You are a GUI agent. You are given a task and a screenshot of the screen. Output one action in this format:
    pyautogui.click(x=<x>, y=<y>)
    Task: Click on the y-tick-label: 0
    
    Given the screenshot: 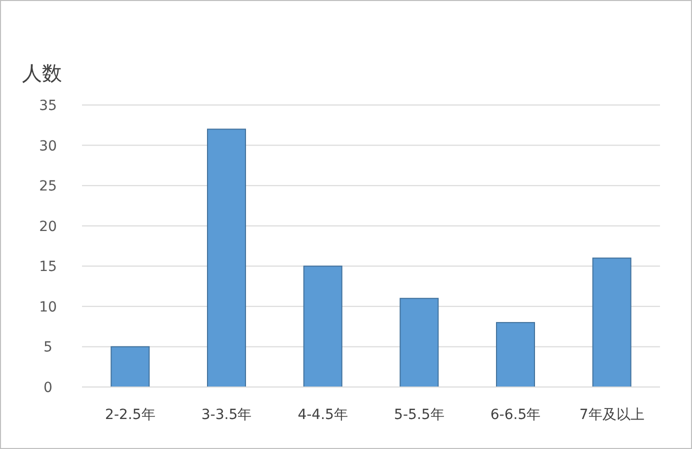 What is the action you would take?
    pyautogui.click(x=48, y=388)
    